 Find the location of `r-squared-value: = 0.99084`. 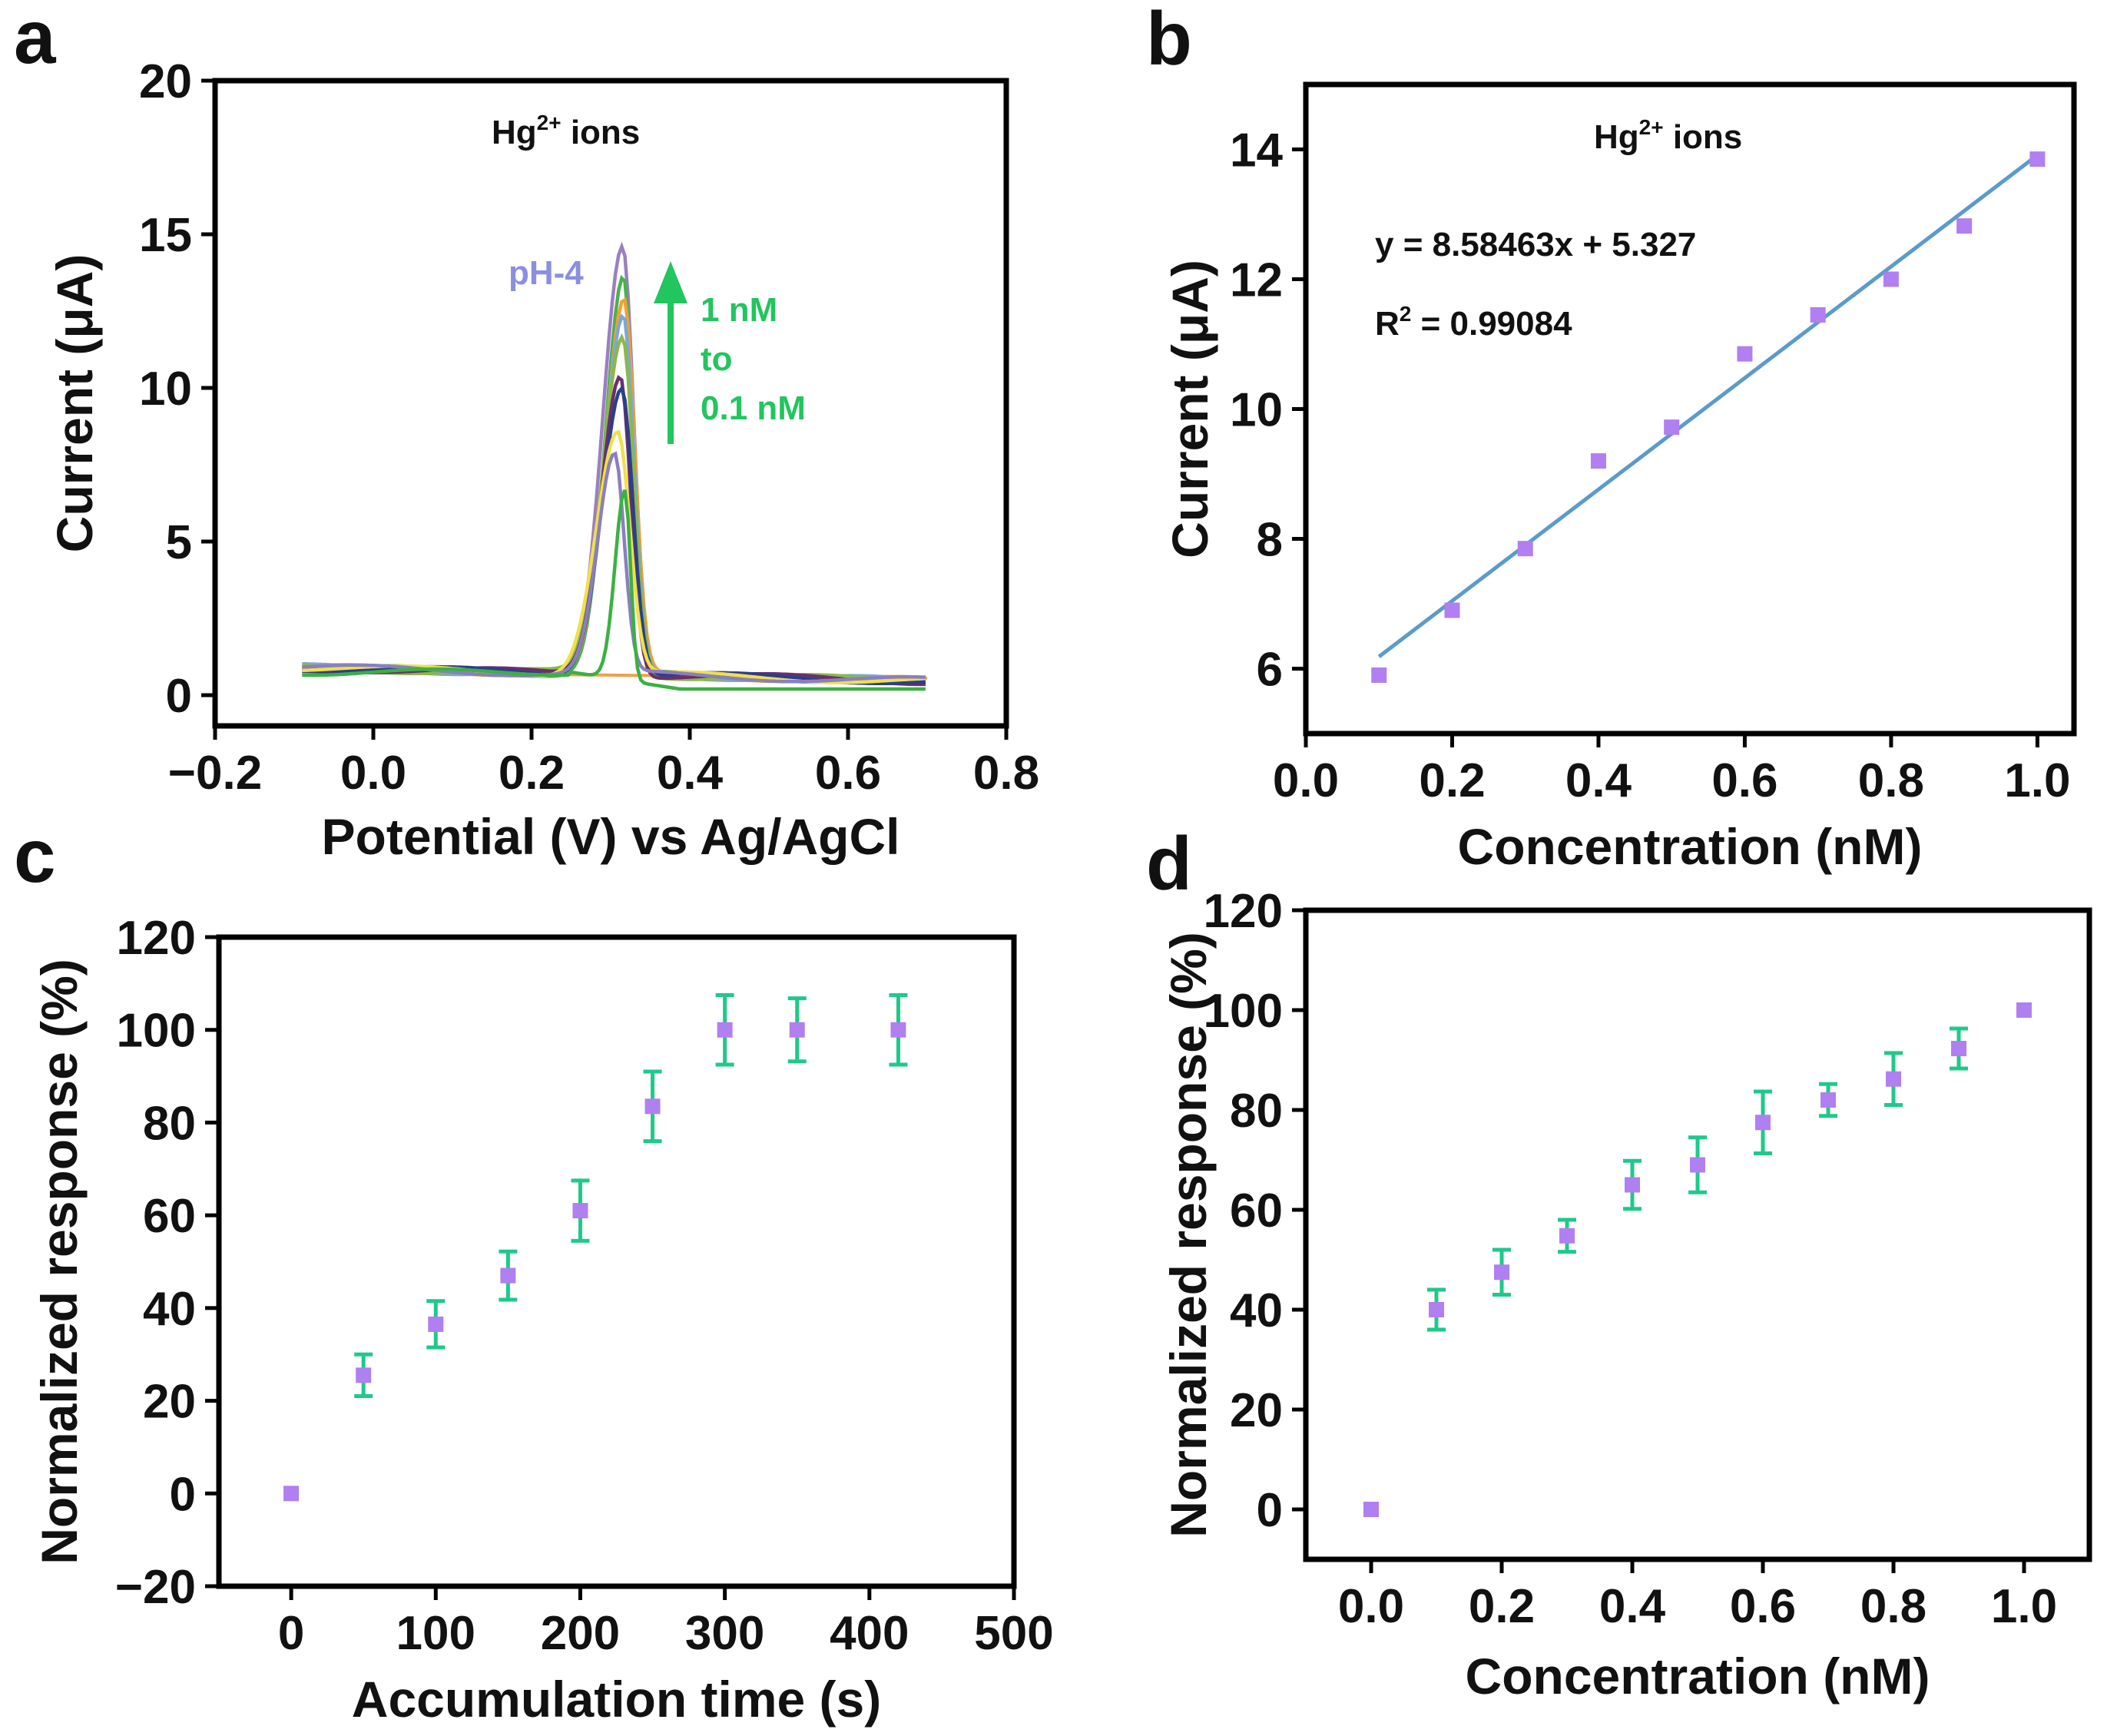

r-squared-value: = 0.99084 is located at coordinates (1491, 324).